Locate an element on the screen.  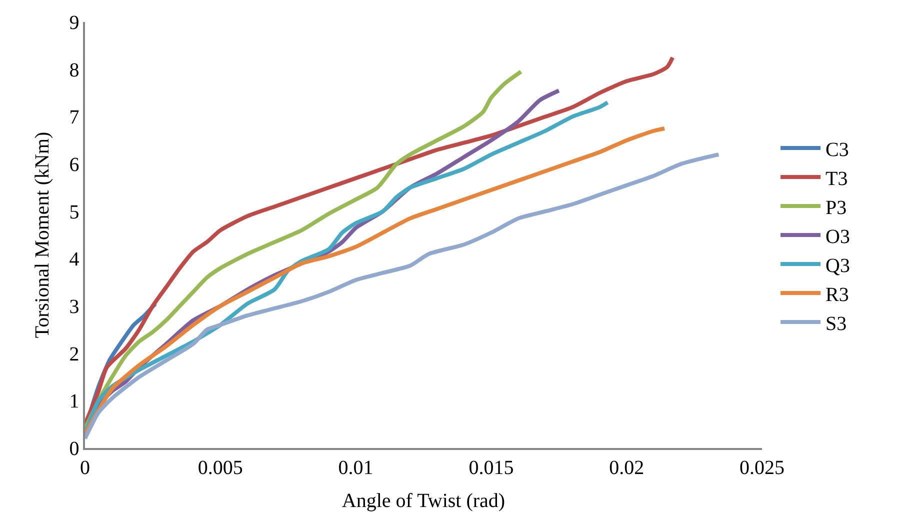
x-tick-label: 0.02 is located at coordinates (626, 467).